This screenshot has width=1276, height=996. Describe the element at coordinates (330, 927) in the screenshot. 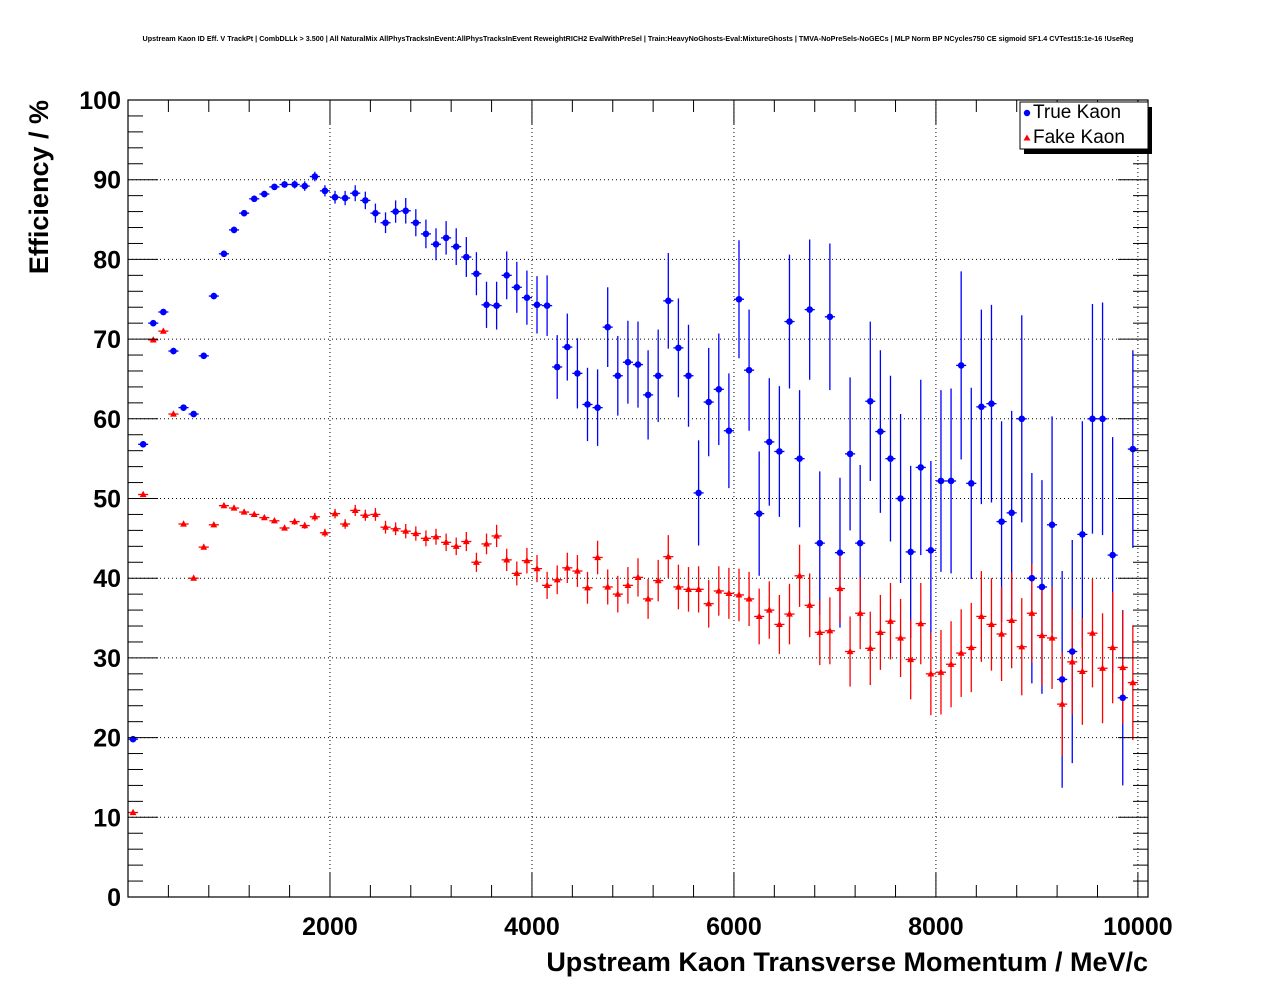

I see `x-tick-label: 2000` at that location.